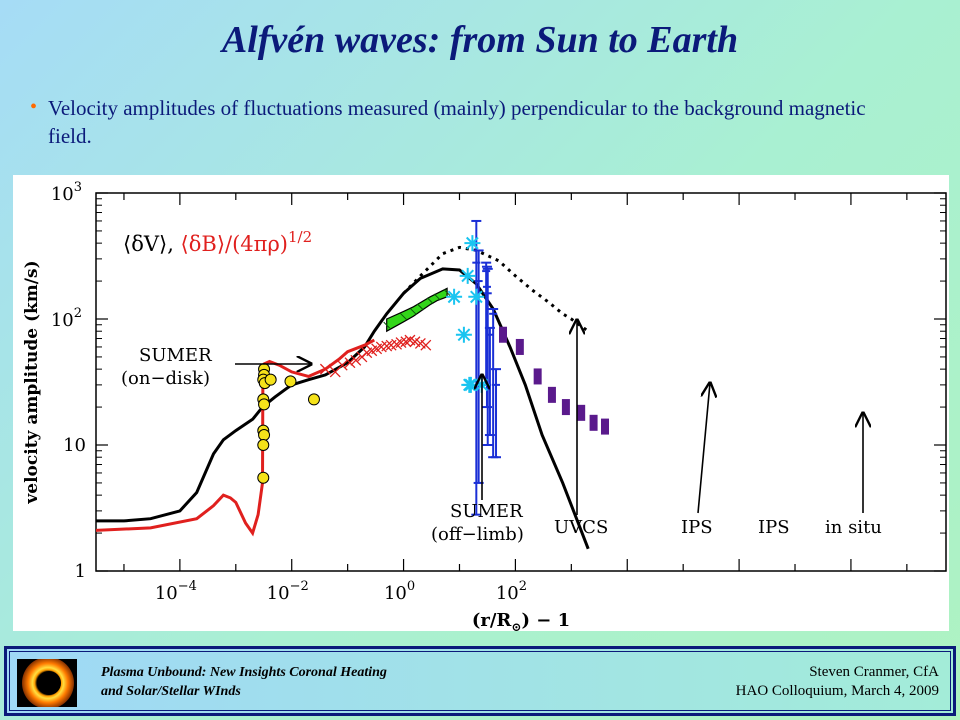  What do you see at coordinates (477, 534) in the screenshot?
I see `annotation-sumer-off-limb-line2: (off−limb)` at bounding box center [477, 534].